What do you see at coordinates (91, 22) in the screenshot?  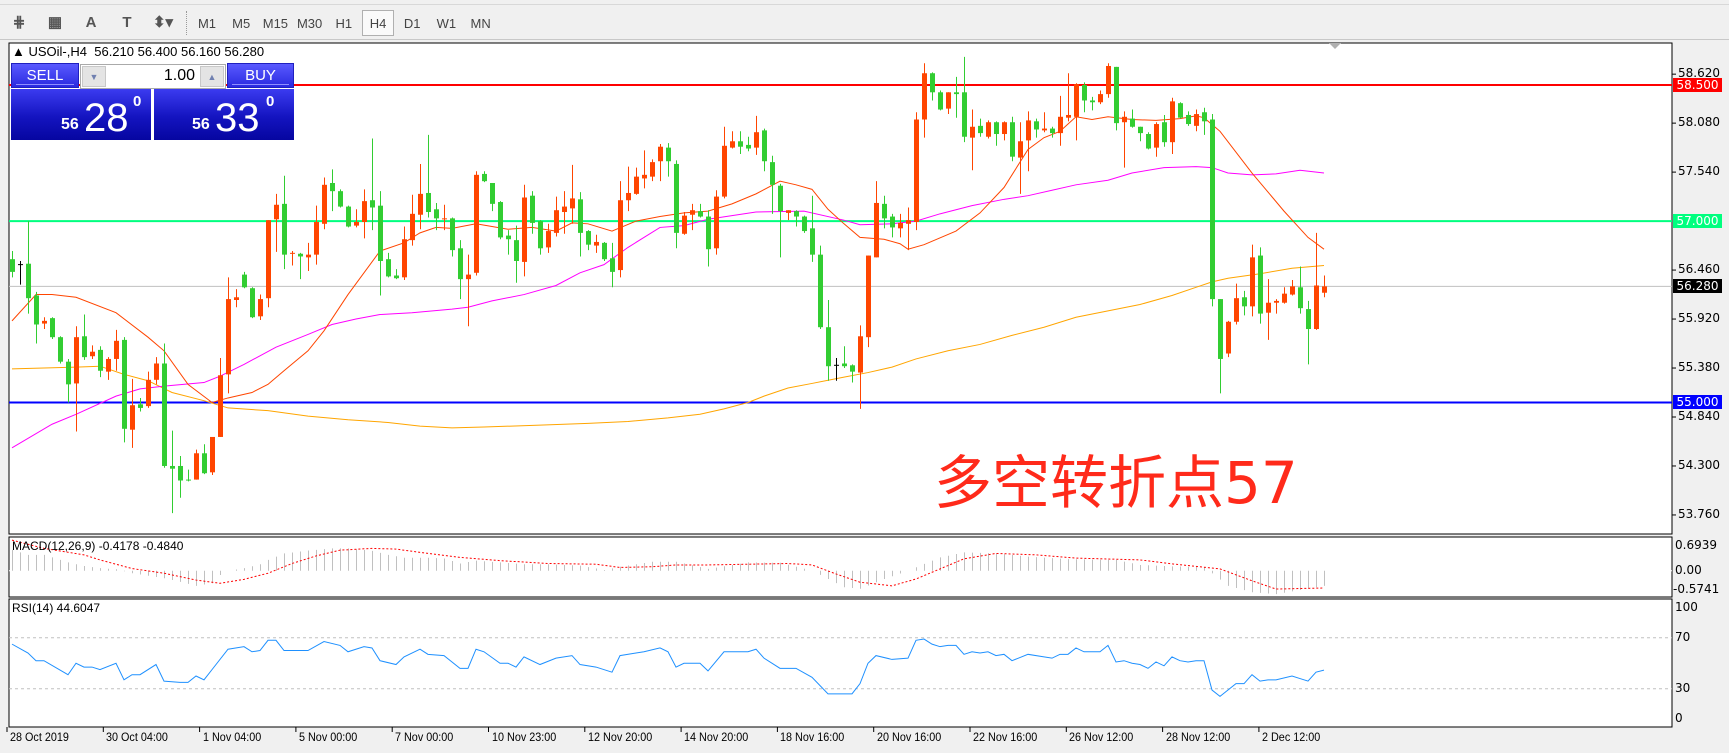 I see `text-icon: A` at bounding box center [91, 22].